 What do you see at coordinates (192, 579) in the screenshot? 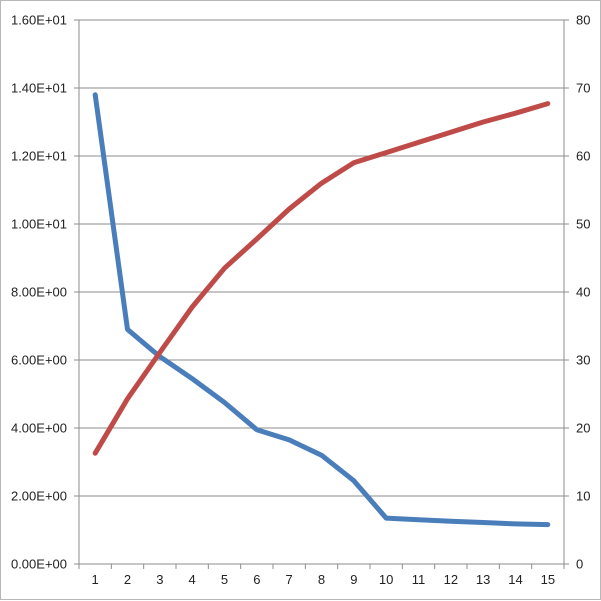
I see `x-tick-label: 4` at bounding box center [192, 579].